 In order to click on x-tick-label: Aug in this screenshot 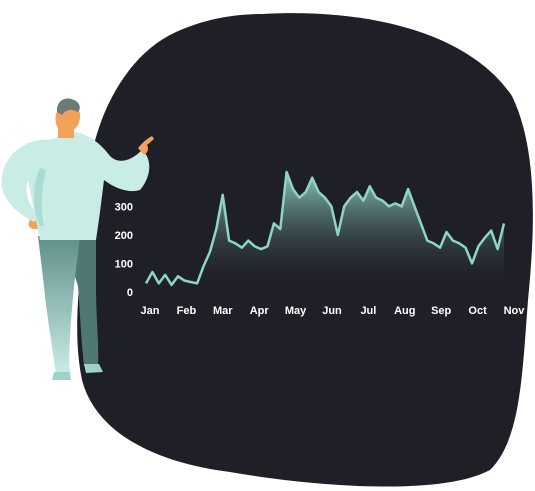, I will do `click(404, 311)`.